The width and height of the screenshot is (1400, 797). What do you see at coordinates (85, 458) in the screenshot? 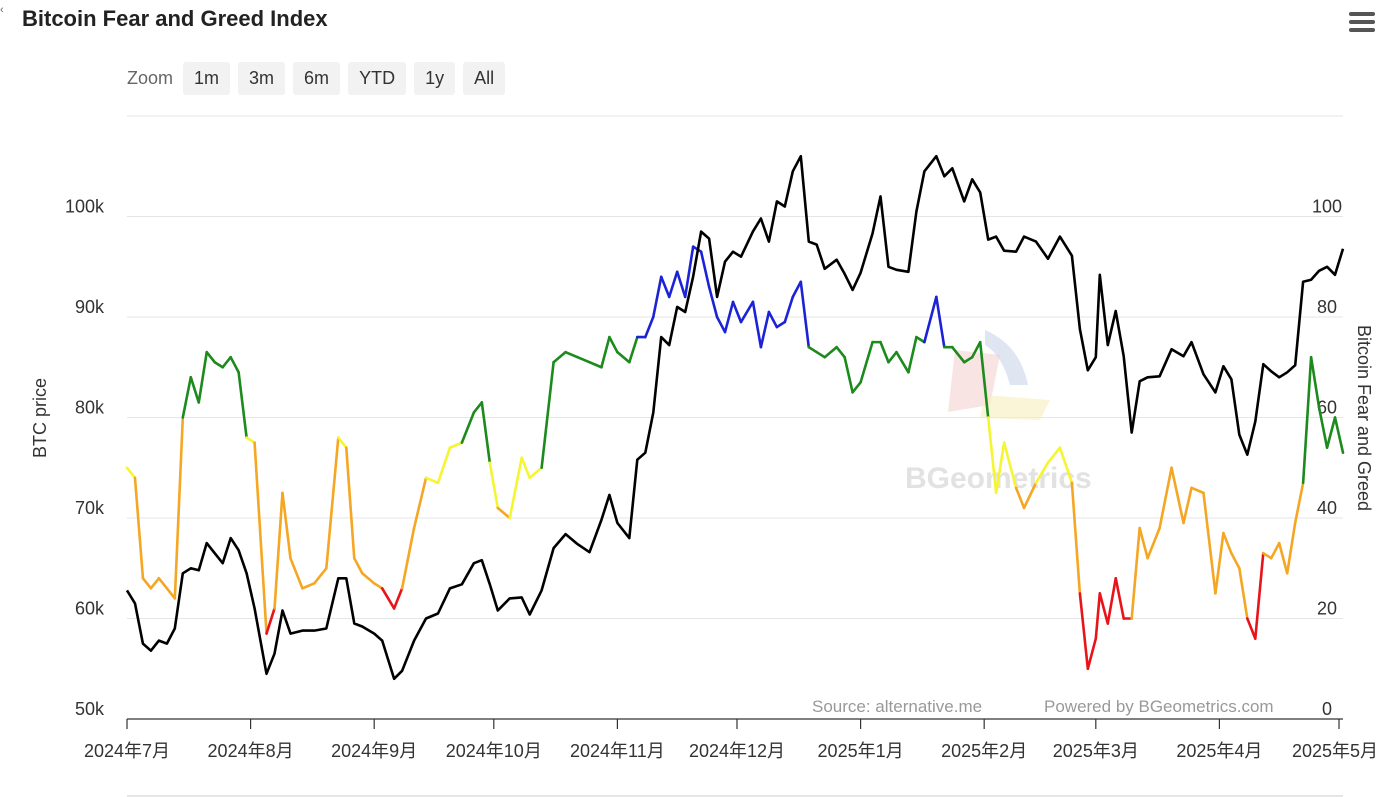
I see `left-axis: 50k 60k 70k 80k 90k 100k` at bounding box center [85, 458].